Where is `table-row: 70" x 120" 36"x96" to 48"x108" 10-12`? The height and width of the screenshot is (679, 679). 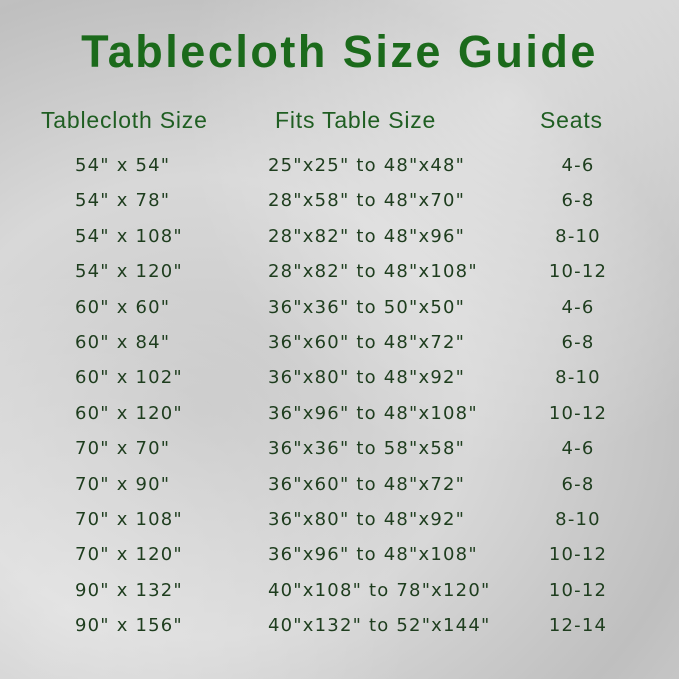
table-row: 70" x 120" 36"x96" to 48"x108" 10-12 is located at coordinates (339, 559).